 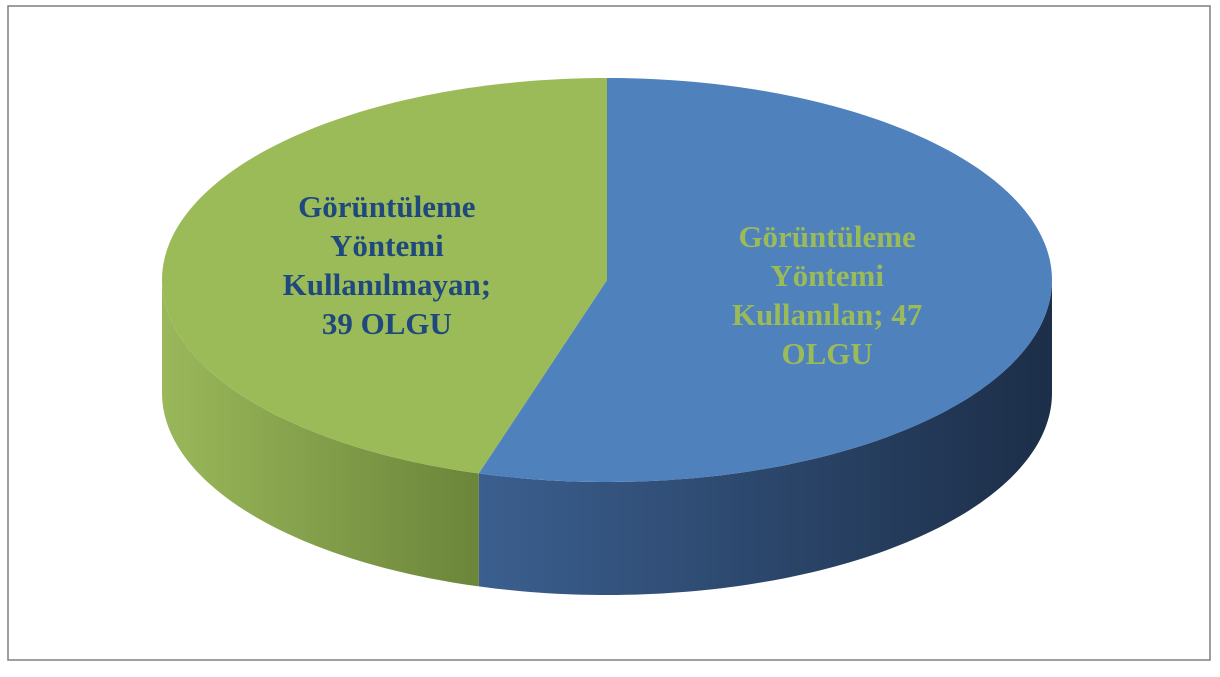 I want to click on data-label: Görüntüleme Yöntemi Kullanılan; 47 OLGU, so click(x=827, y=294).